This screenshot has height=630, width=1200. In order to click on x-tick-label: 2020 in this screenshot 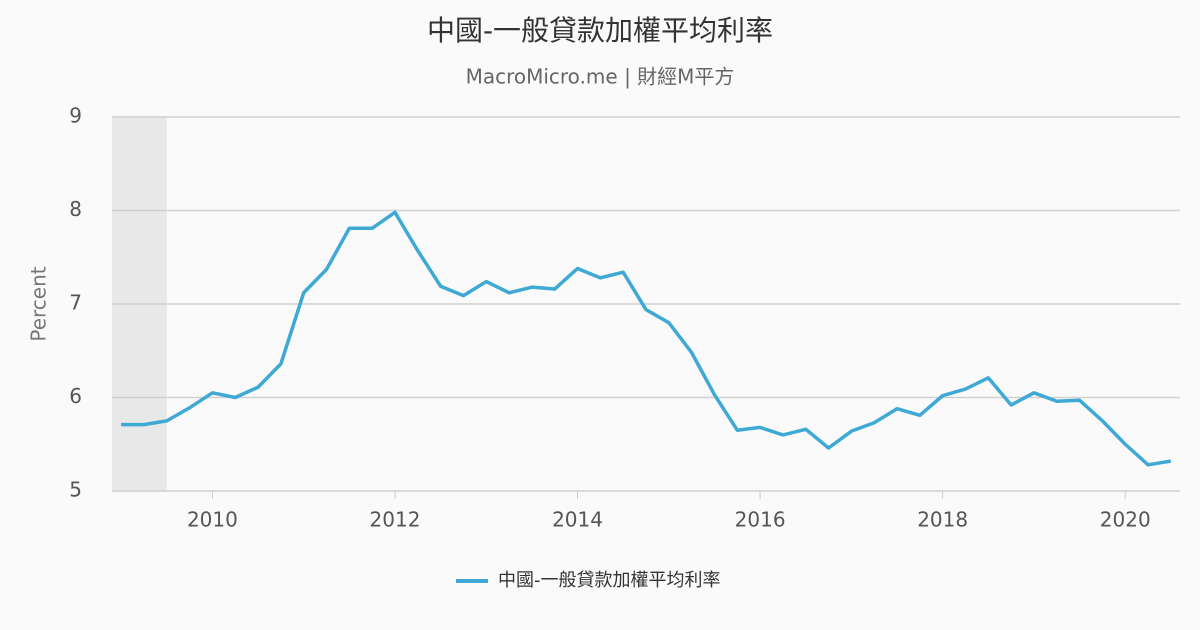, I will do `click(1125, 520)`.